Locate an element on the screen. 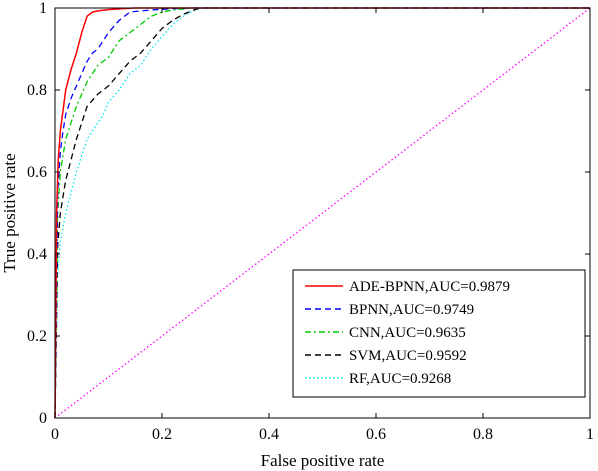 This screenshot has width=598, height=471. x-tick-label: 1 is located at coordinates (590, 434).